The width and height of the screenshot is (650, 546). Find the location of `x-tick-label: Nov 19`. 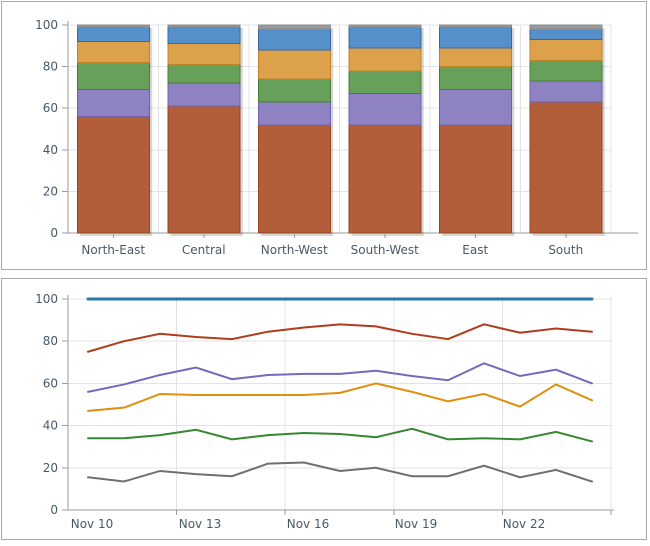

x-tick-label: Nov 19 is located at coordinates (416, 524).